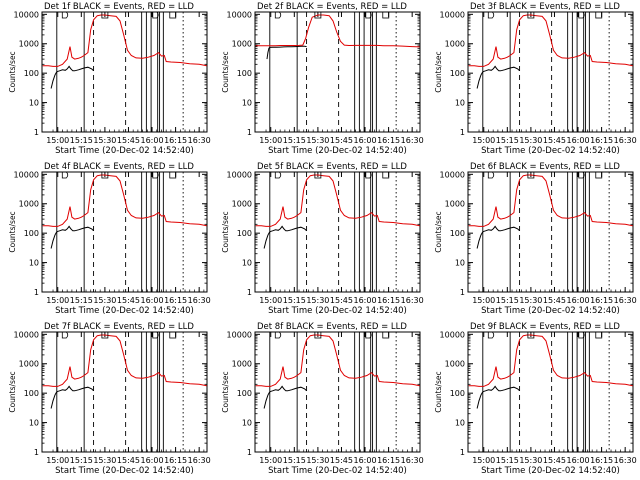 Image resolution: width=640 pixels, height=480 pixels. What do you see at coordinates (332, 327) in the screenshot?
I see `panel-title: Det 8f BLACK = Events, RED = LLD` at bounding box center [332, 327].